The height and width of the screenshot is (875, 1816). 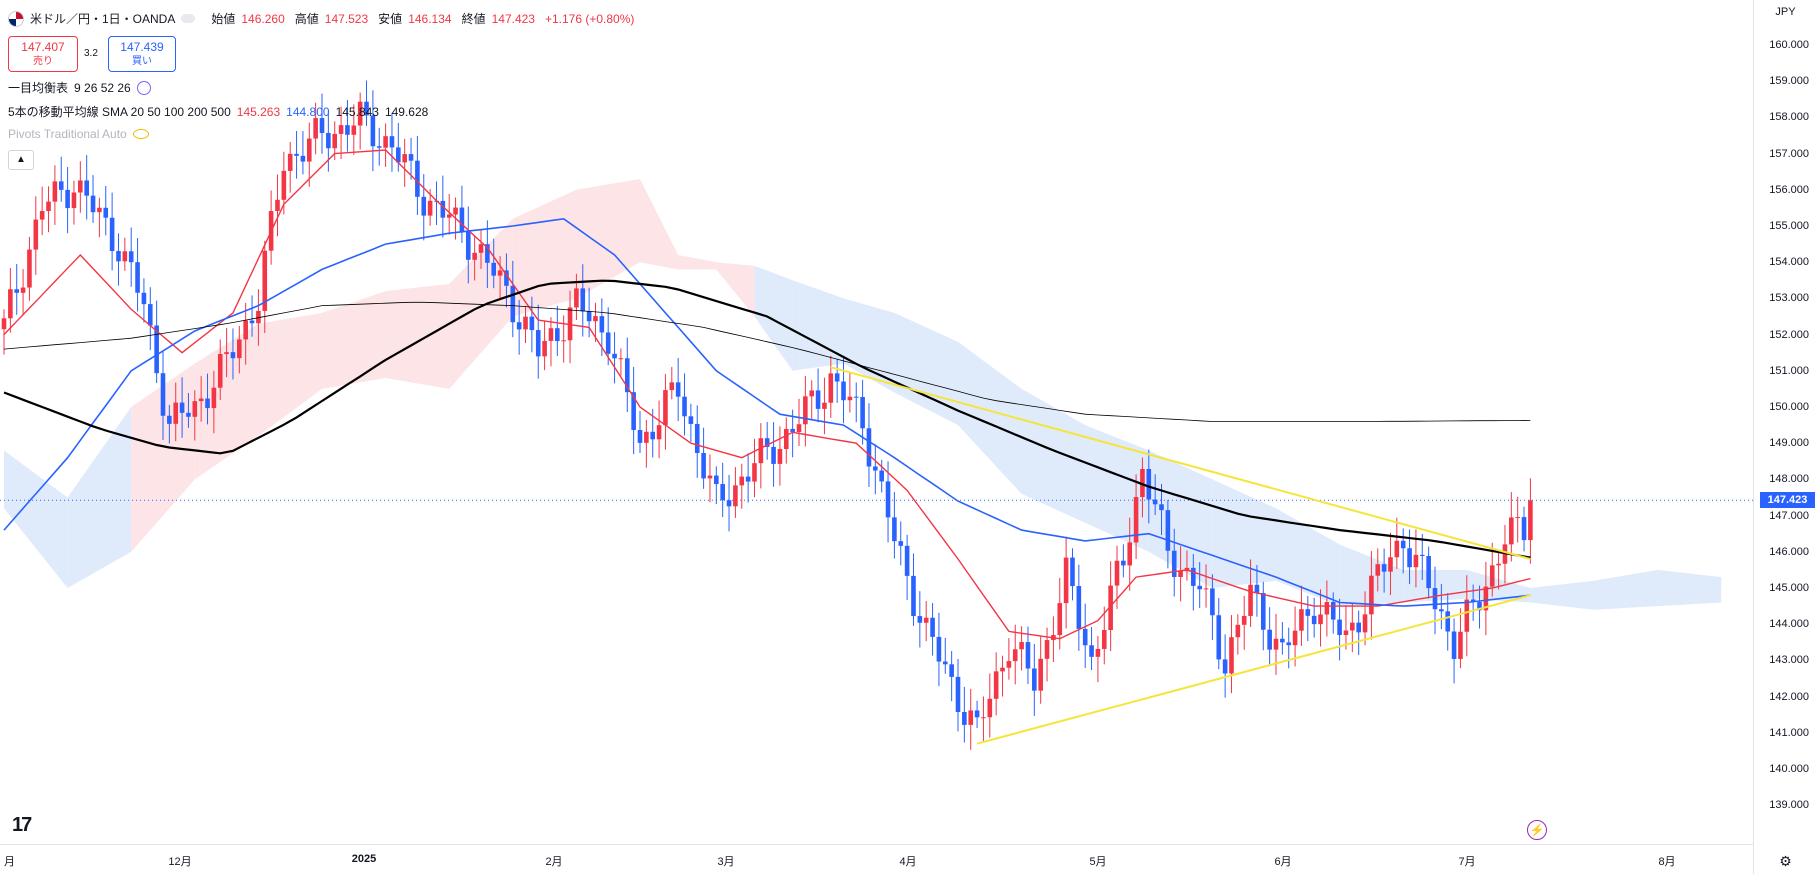 I want to click on open-value: 146.260, so click(x=263, y=18).